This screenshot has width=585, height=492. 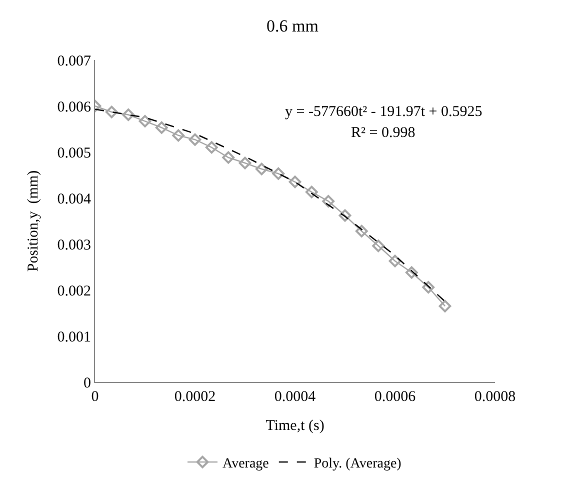 I want to click on chart-title: 0.6 mm, so click(x=292, y=26).